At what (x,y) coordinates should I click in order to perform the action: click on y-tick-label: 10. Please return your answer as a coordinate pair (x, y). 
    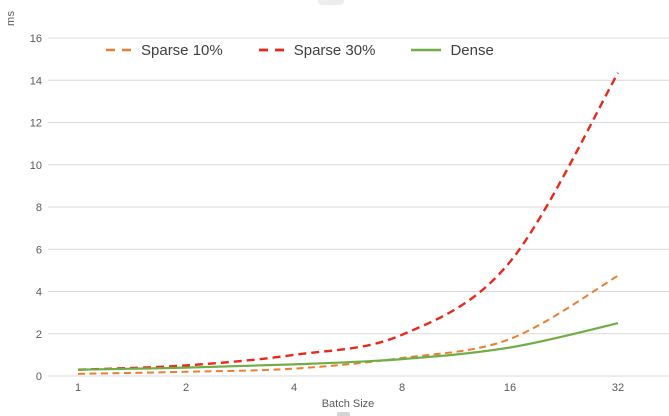
    Looking at the image, I should click on (36, 166).